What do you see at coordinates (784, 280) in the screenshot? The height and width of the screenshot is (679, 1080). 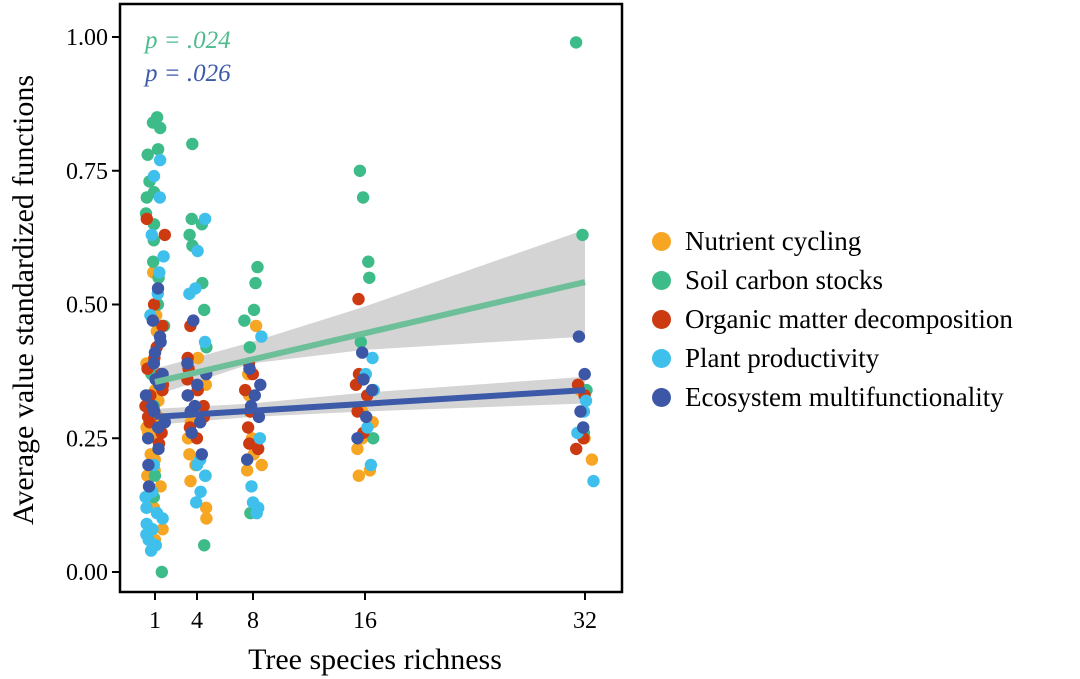 I see `legend-label: Soil carbon stocks` at bounding box center [784, 280].